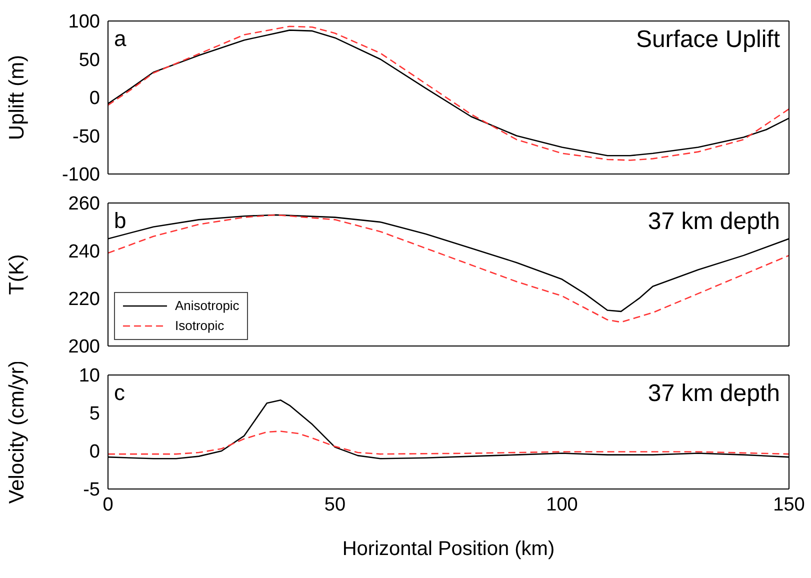  I want to click on y-tick-label: 220, so click(84, 299).